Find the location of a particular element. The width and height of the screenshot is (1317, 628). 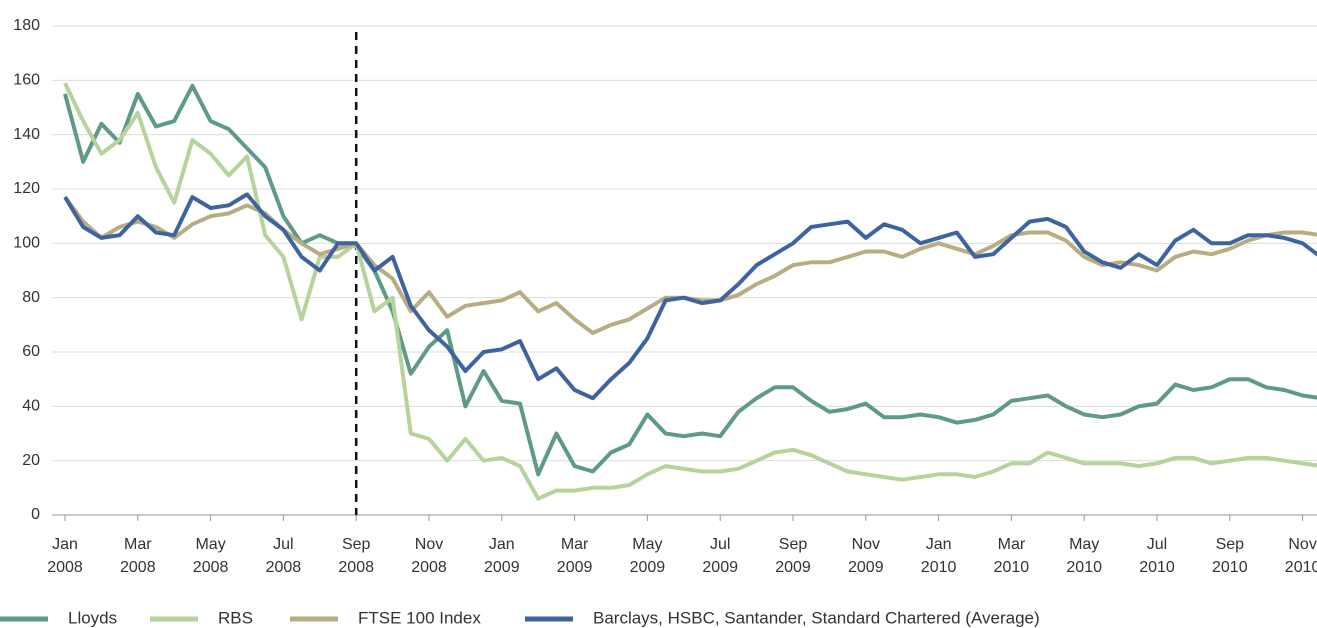

x-tick-label: Jan 2009 is located at coordinates (502, 556).